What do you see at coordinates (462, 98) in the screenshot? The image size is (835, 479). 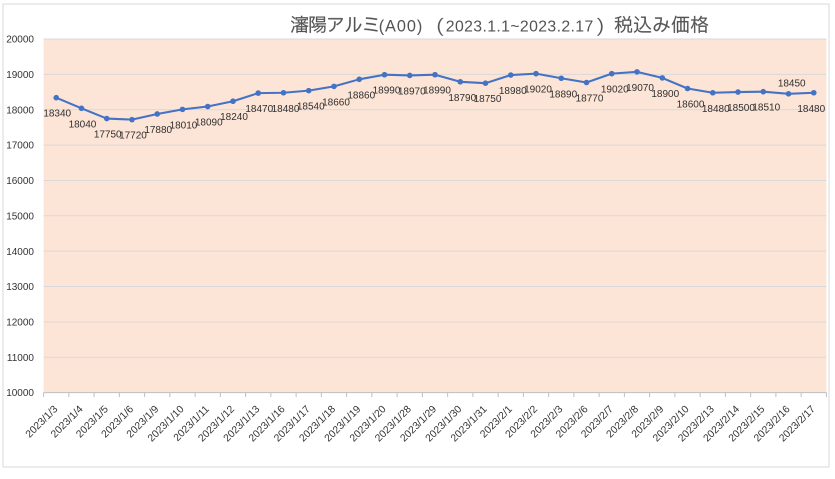 I see `svg-text: 18790` at bounding box center [462, 98].